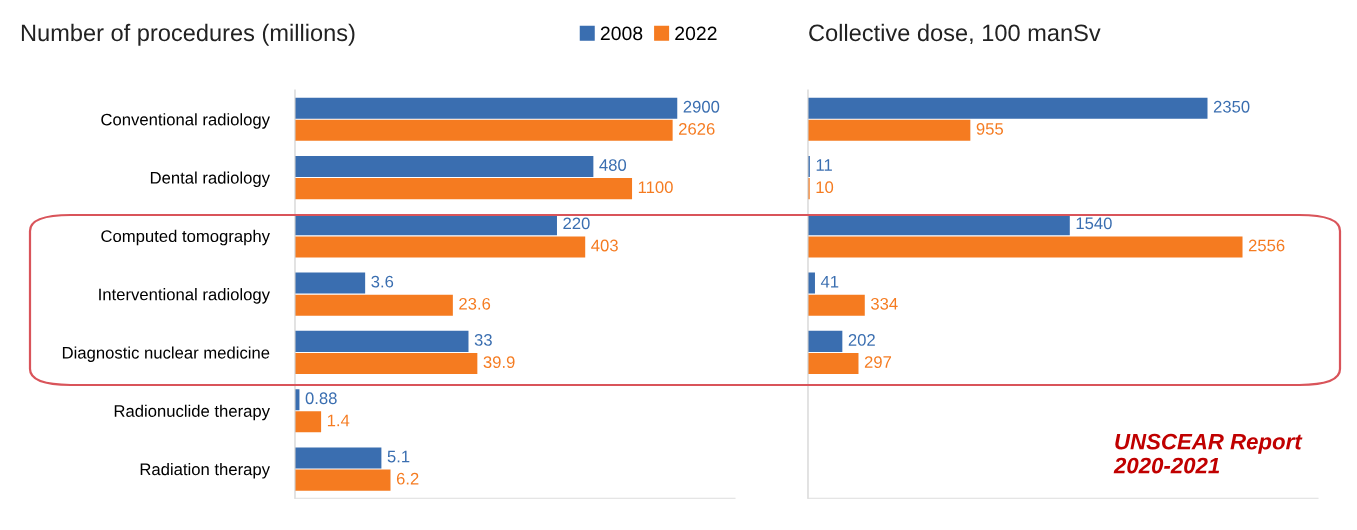  Describe the element at coordinates (884, 303) in the screenshot. I see `data-label: 334` at that location.